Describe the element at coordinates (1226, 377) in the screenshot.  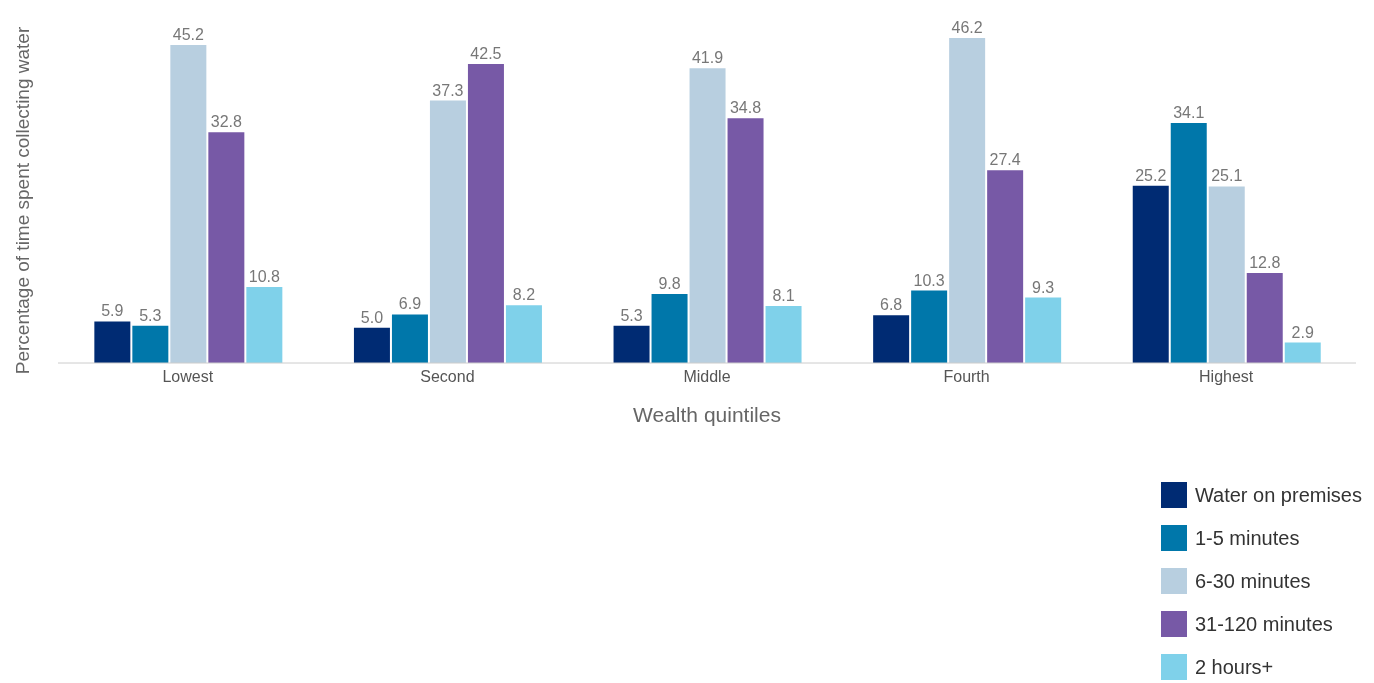
I see `x-tick-label: Highest` at that location.